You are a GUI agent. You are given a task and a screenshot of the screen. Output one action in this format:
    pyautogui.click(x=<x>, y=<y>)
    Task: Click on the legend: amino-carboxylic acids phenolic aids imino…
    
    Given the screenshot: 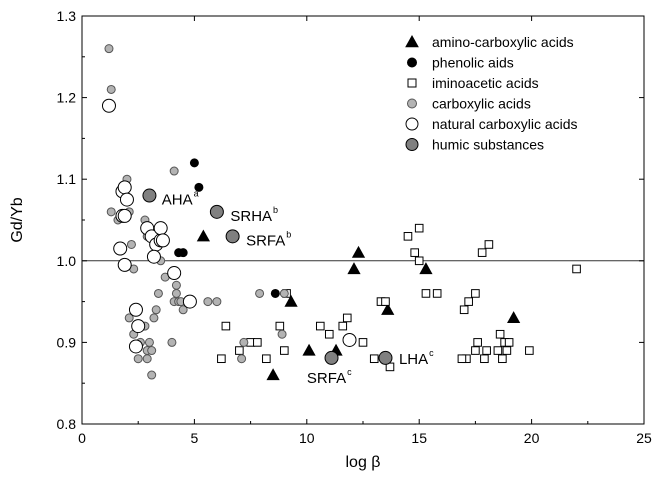 What is the action you would take?
    pyautogui.click(x=491, y=93)
    